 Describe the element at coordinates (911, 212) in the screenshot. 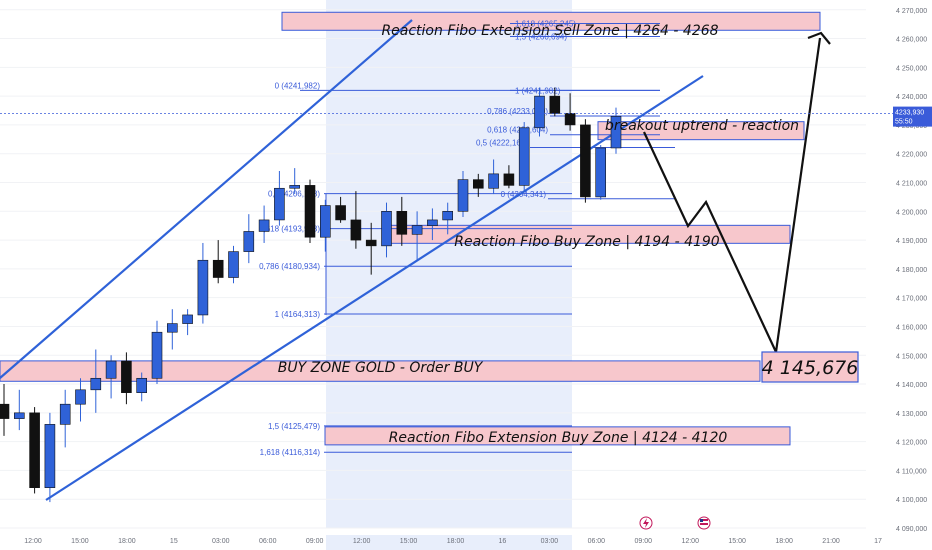

I see `y-axis-tick: 4 200,000` at that location.